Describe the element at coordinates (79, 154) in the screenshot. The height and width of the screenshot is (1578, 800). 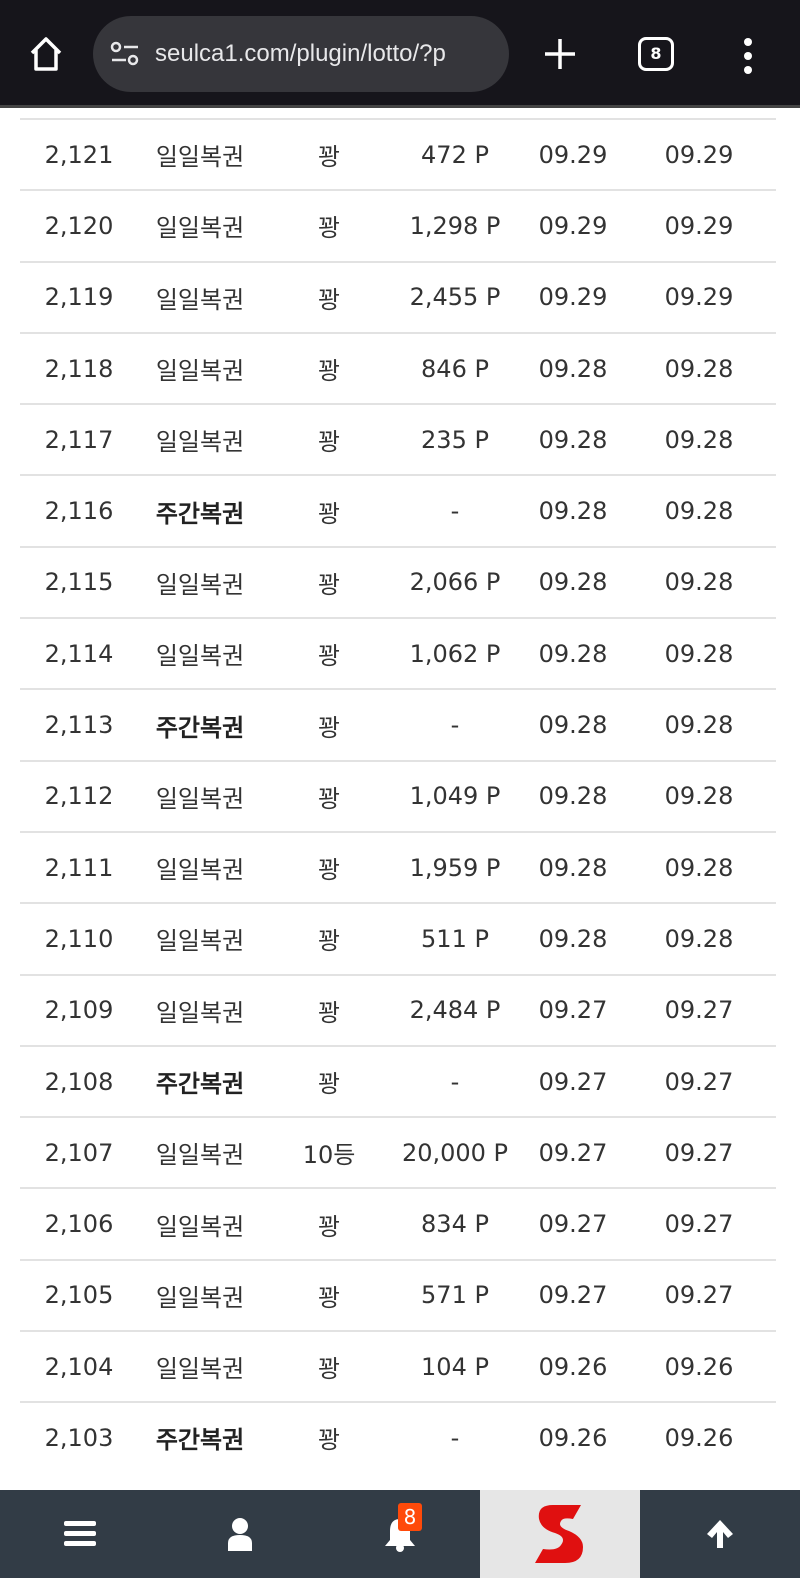
I see `entry-number: 2,121` at that location.